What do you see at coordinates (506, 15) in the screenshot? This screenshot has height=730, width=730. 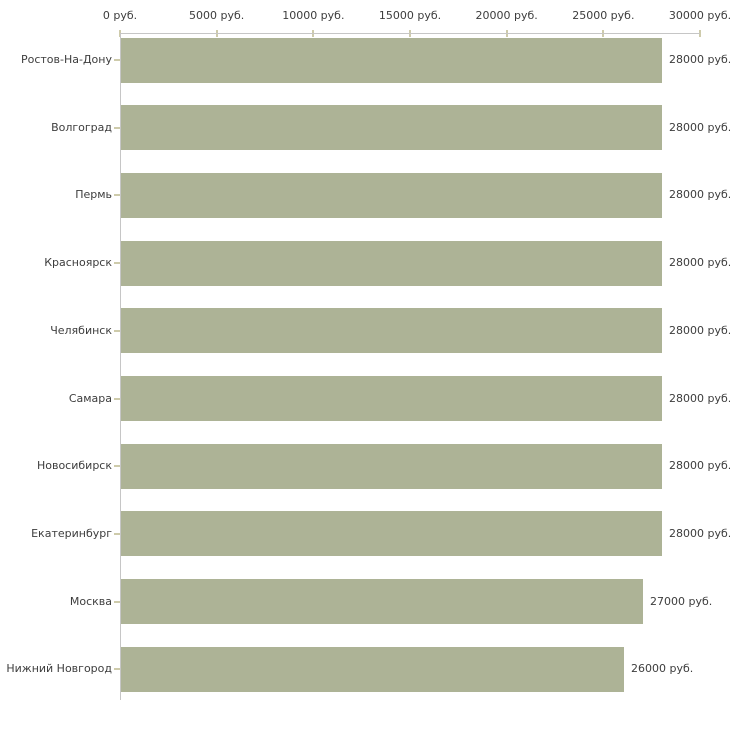 I see `x-axis-tick-label: 20000 руб.` at bounding box center [506, 15].